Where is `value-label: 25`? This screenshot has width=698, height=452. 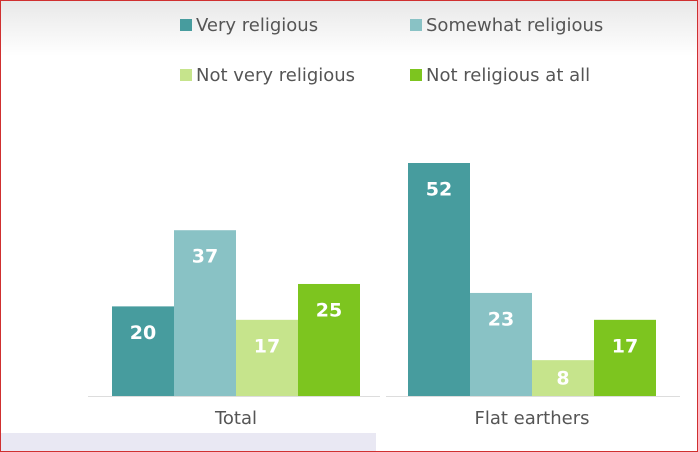
value-label: 25 is located at coordinates (329, 310).